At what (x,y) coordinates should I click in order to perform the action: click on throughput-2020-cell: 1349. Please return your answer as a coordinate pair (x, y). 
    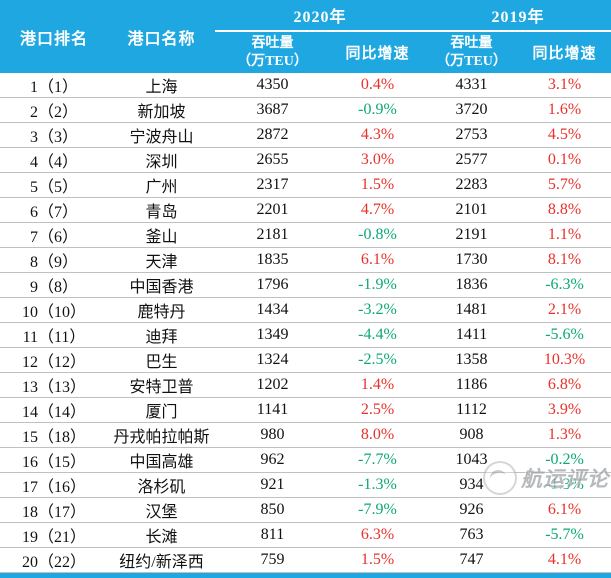
    Looking at the image, I should click on (272, 335).